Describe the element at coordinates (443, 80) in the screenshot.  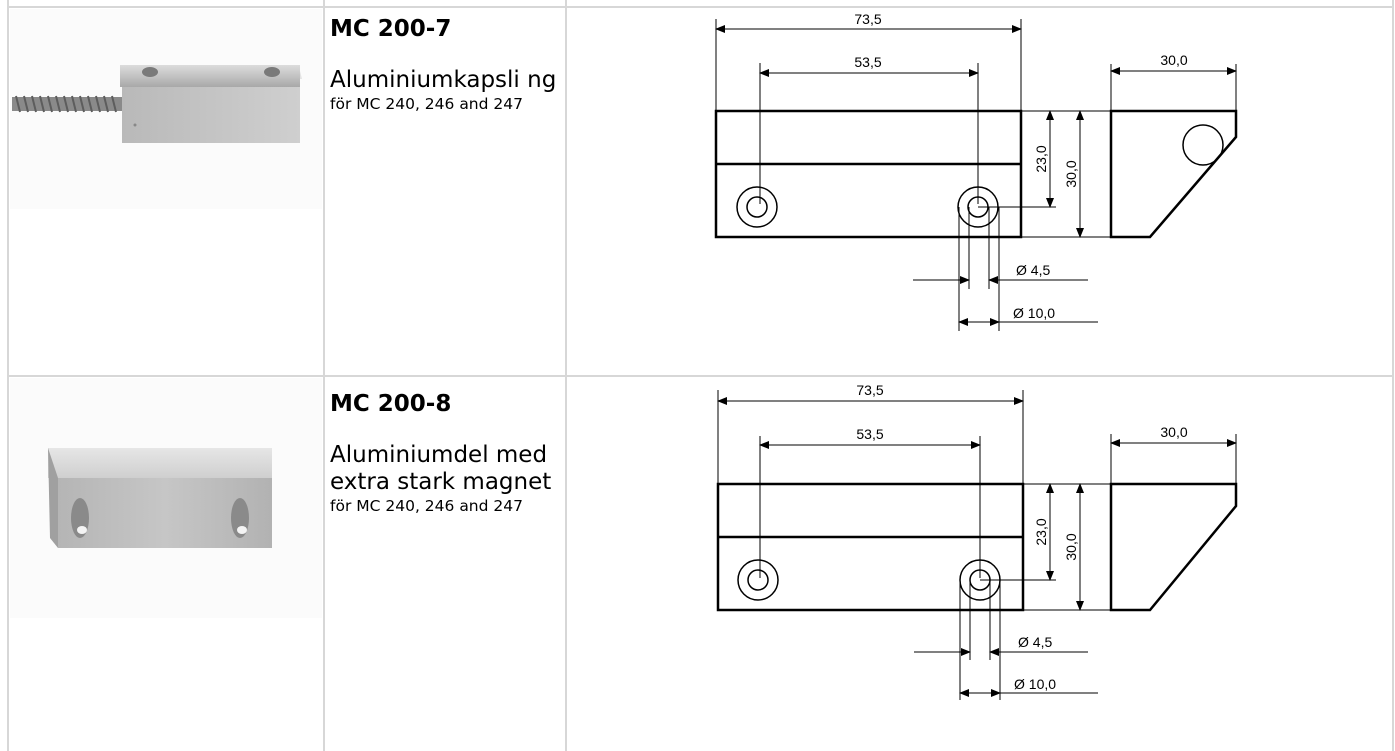
I see `product-description: Aluminiumkapsli ng` at that location.